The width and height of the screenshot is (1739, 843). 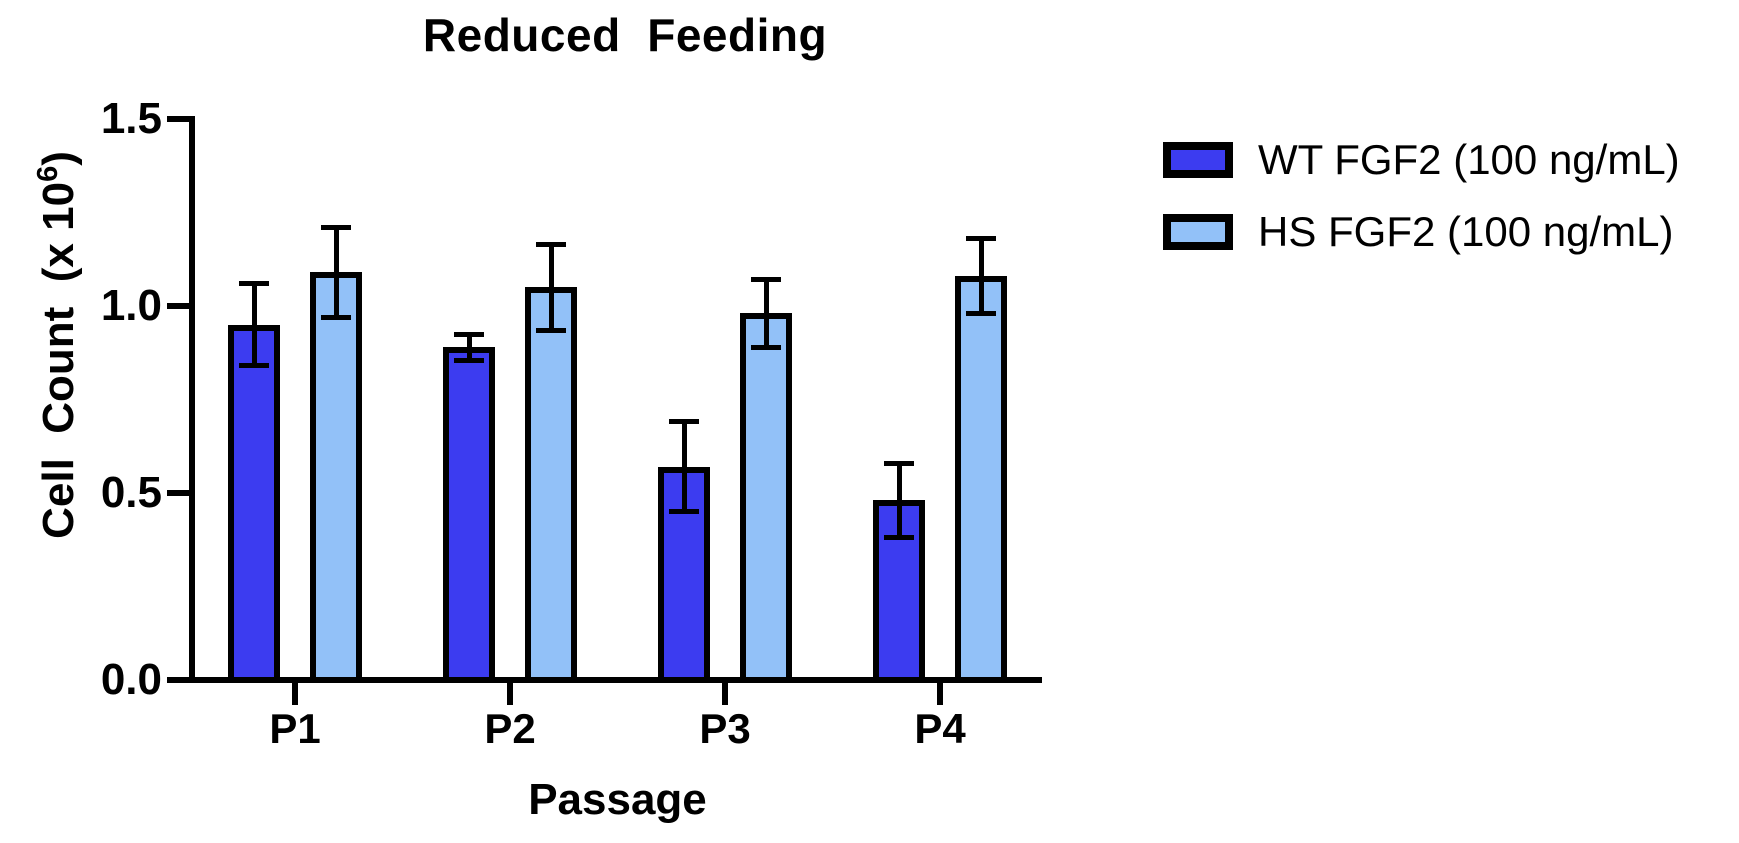 What do you see at coordinates (131, 118) in the screenshot?
I see `y-tick-label: 1.5` at bounding box center [131, 118].